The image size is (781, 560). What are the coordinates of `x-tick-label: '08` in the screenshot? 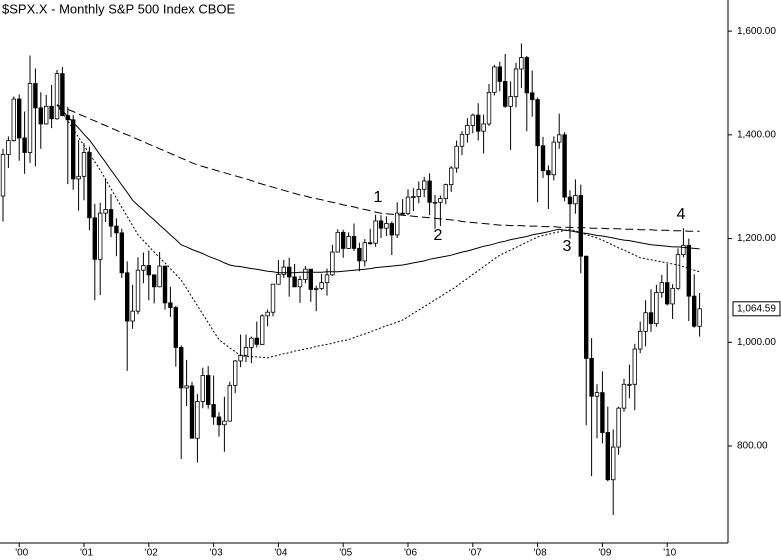 It's located at (540, 553).